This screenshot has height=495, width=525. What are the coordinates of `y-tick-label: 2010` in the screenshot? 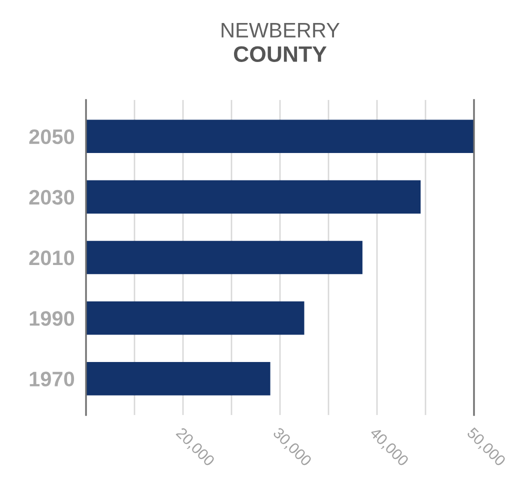 It's located at (51, 258).